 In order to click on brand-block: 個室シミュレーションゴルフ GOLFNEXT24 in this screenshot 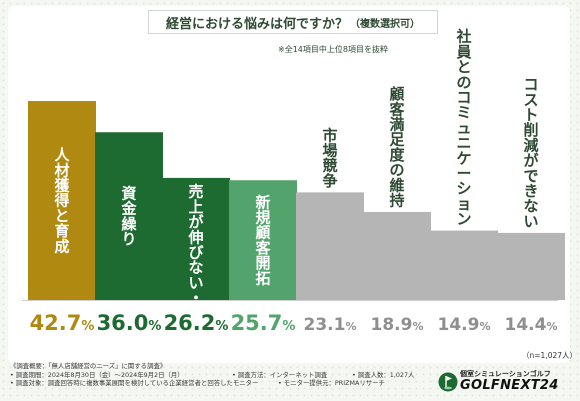, I will do `click(506, 382)`.